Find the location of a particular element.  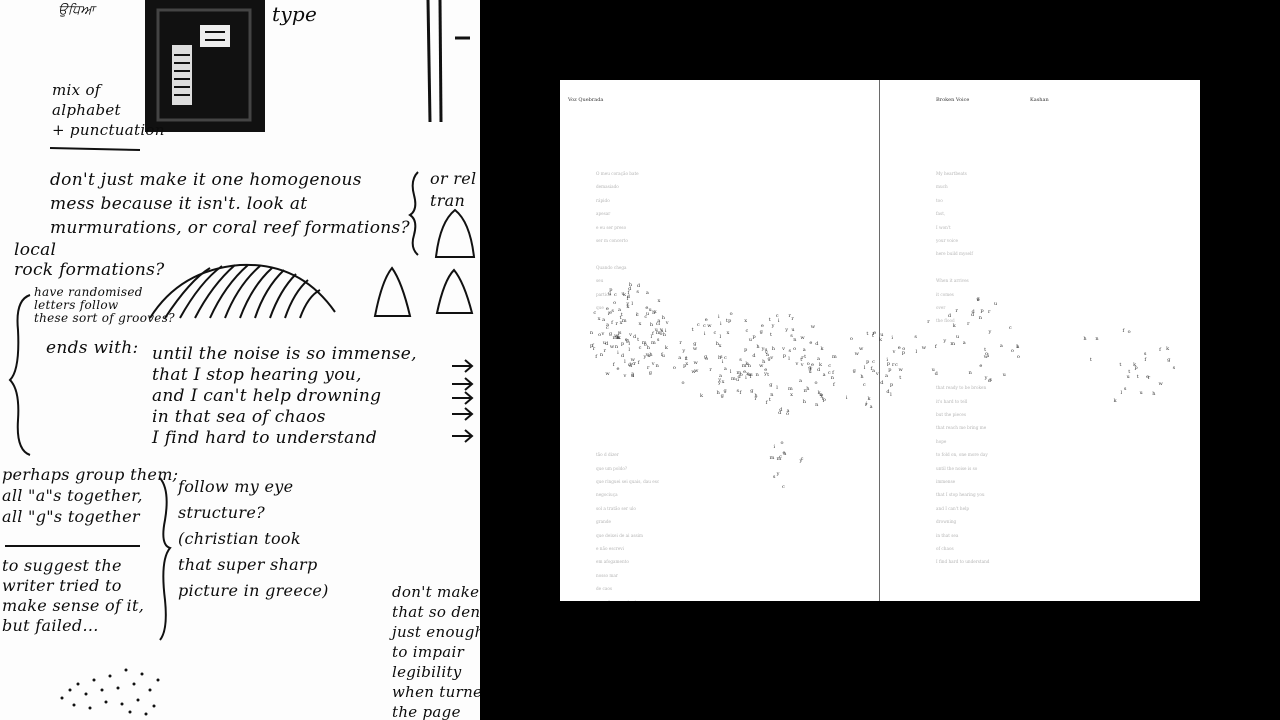

scatter-glyph: p is located at coordinates (1136, 367).